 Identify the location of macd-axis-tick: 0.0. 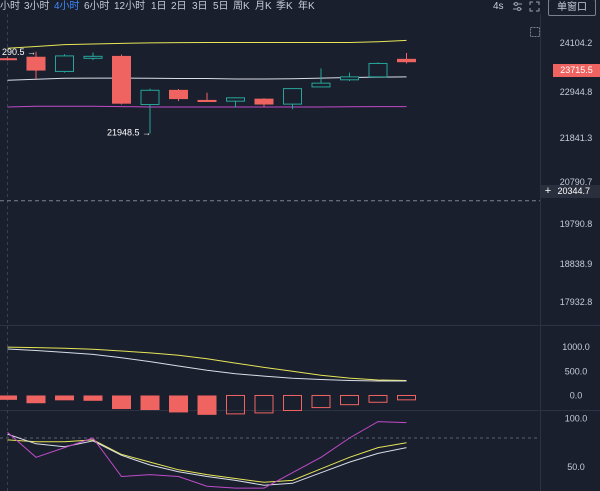
(576, 395).